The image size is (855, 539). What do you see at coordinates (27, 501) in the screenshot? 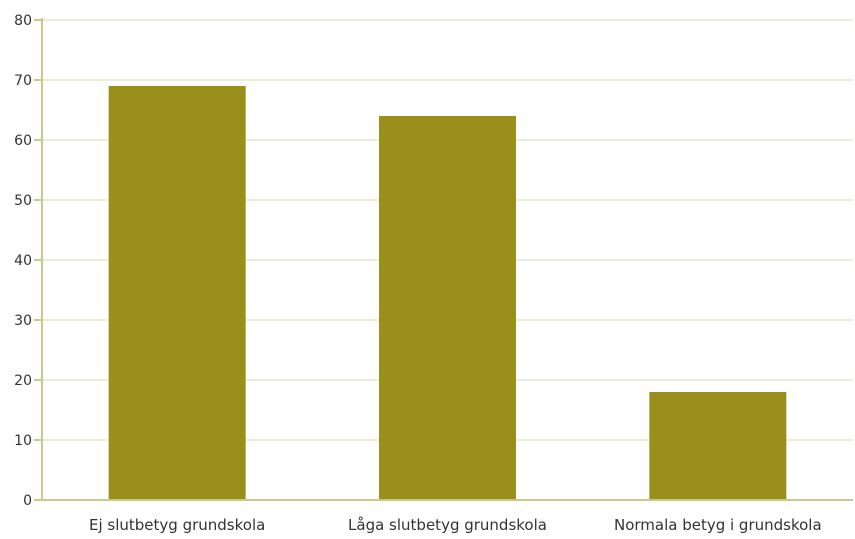
I see `y-tick-label: 0` at bounding box center [27, 501].